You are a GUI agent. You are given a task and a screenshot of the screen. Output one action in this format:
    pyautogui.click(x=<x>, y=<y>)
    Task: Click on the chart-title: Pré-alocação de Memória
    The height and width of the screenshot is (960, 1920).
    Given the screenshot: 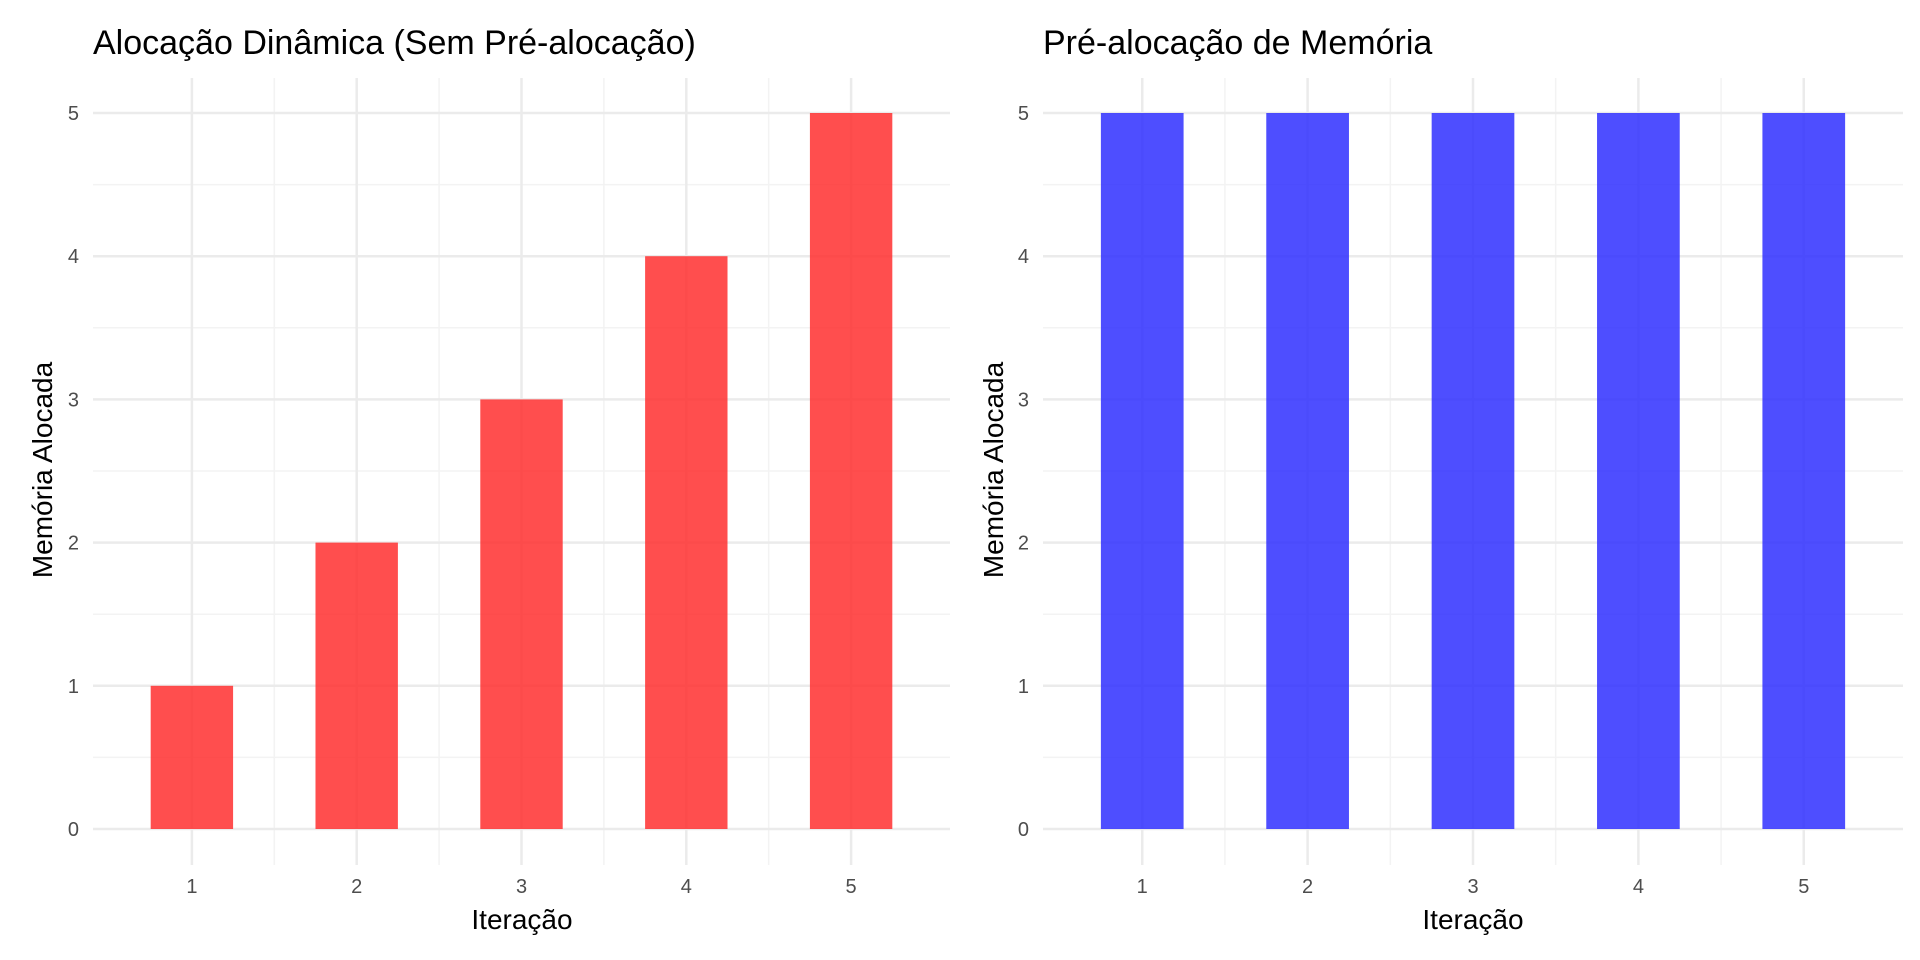 What is the action you would take?
    pyautogui.click(x=1237, y=43)
    